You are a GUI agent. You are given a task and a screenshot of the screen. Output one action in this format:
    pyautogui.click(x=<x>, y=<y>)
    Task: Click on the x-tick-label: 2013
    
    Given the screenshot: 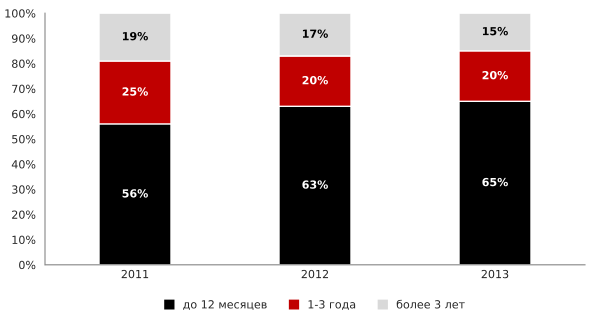 What is the action you would take?
    pyautogui.click(x=495, y=274)
    